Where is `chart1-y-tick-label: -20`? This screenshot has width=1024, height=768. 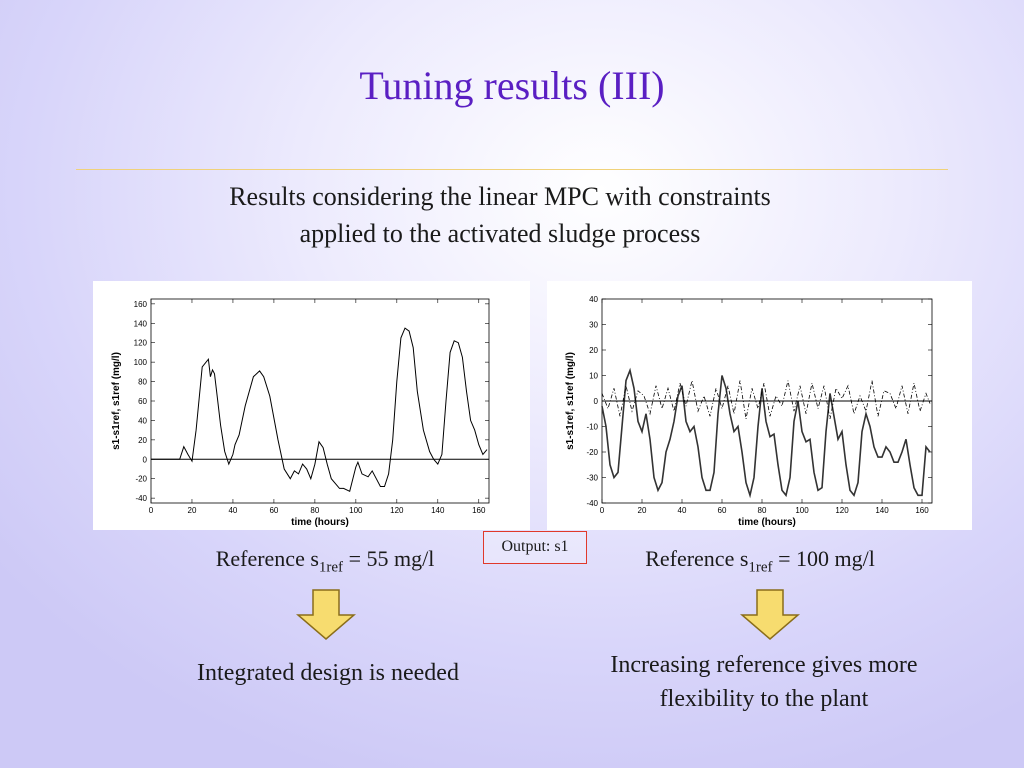
chart1-y-tick-label: -20 is located at coordinates (592, 452).